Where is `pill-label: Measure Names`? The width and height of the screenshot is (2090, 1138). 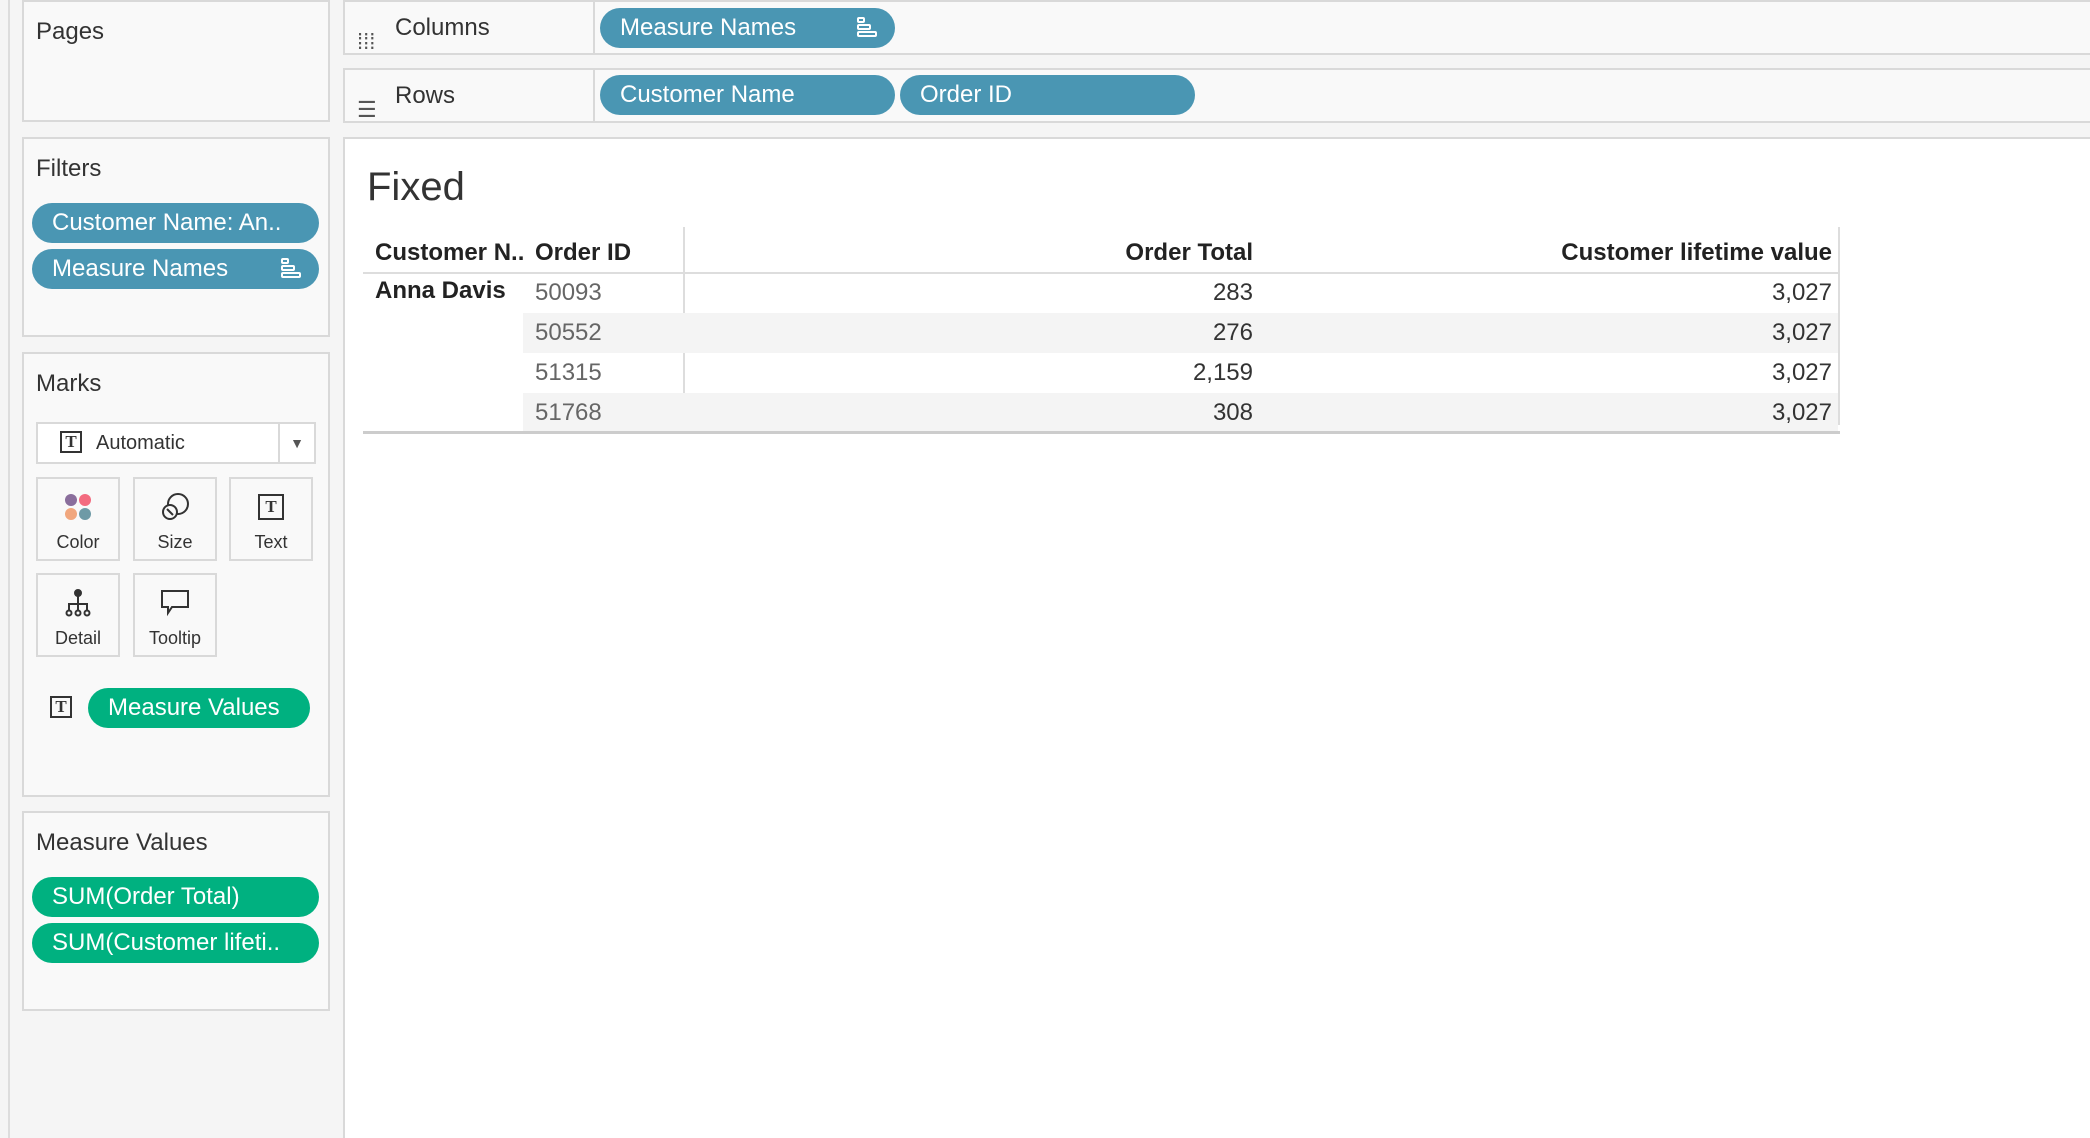
pill-label: Measure Names is located at coordinates (708, 27).